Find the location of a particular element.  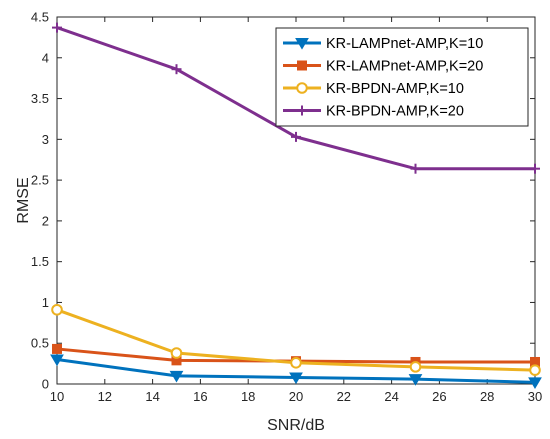

legend-label: KR-LAMPnet-AMP,K=10 is located at coordinates (404, 44).